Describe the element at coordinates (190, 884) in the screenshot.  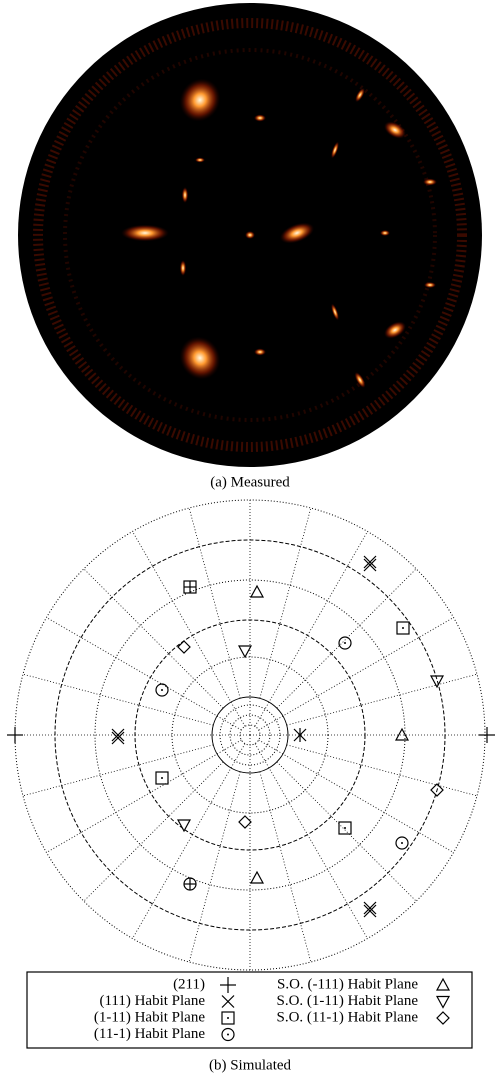
I see `marker-cp` at that location.